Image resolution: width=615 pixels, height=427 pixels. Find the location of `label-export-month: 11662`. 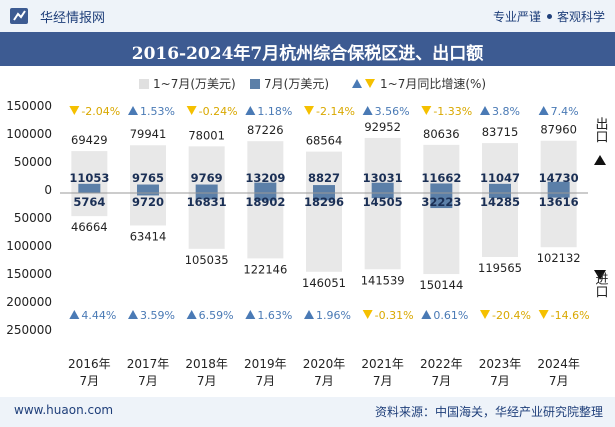

label-export-month: 11662 is located at coordinates (441, 178).